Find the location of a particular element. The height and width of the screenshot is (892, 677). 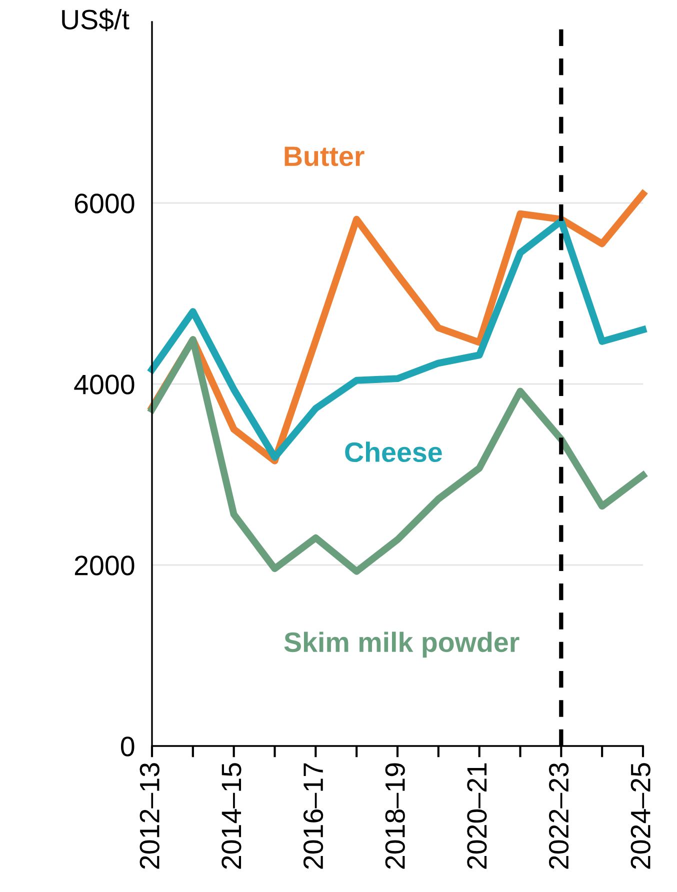

y-axis-title: US$/t is located at coordinates (96, 20).